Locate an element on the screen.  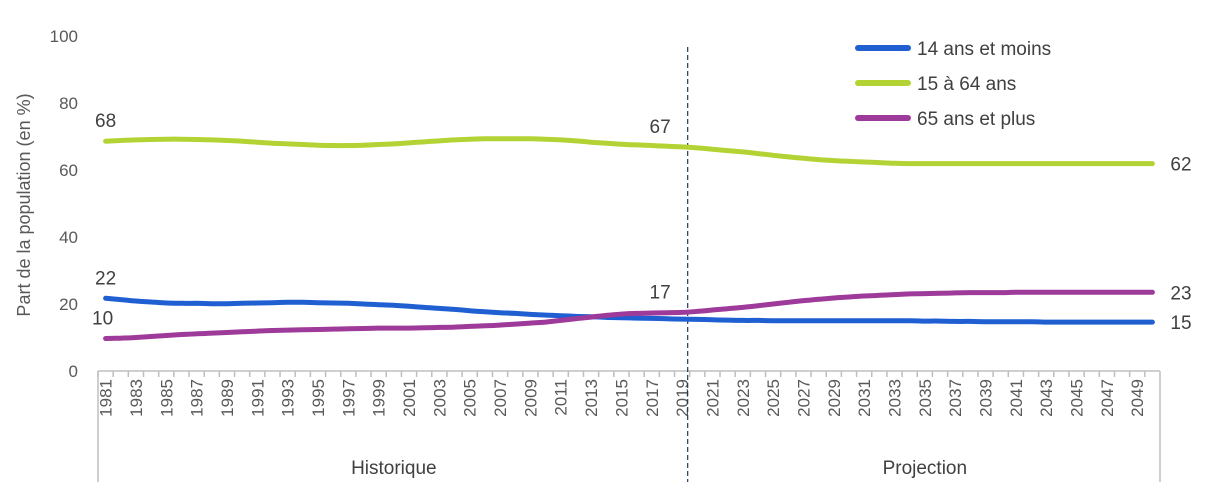
data-label: 15 is located at coordinates (1180, 323).